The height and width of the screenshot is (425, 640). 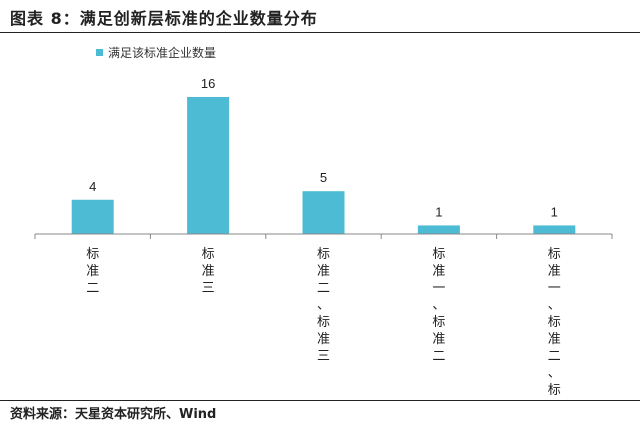 What do you see at coordinates (320, 400) in the screenshot?
I see `source-divider` at bounding box center [320, 400].